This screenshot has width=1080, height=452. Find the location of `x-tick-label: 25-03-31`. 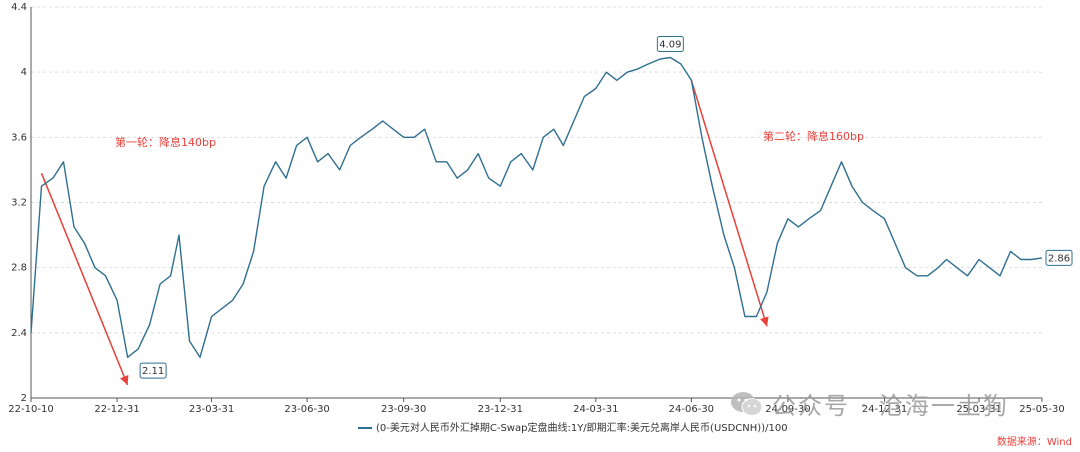

x-tick-label: 25-03-31 is located at coordinates (978, 409).